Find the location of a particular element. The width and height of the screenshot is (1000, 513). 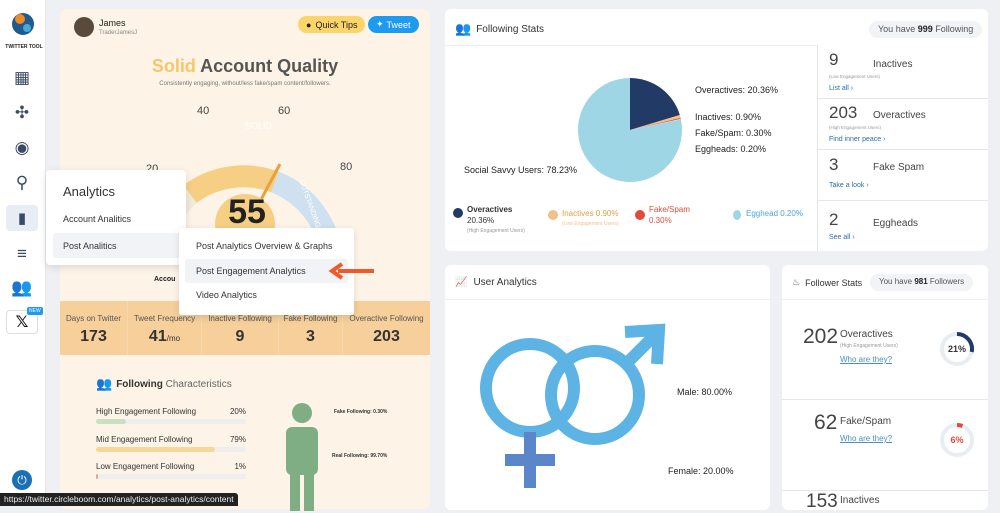

legend-overactives-label: Overactives is located at coordinates (490, 209).